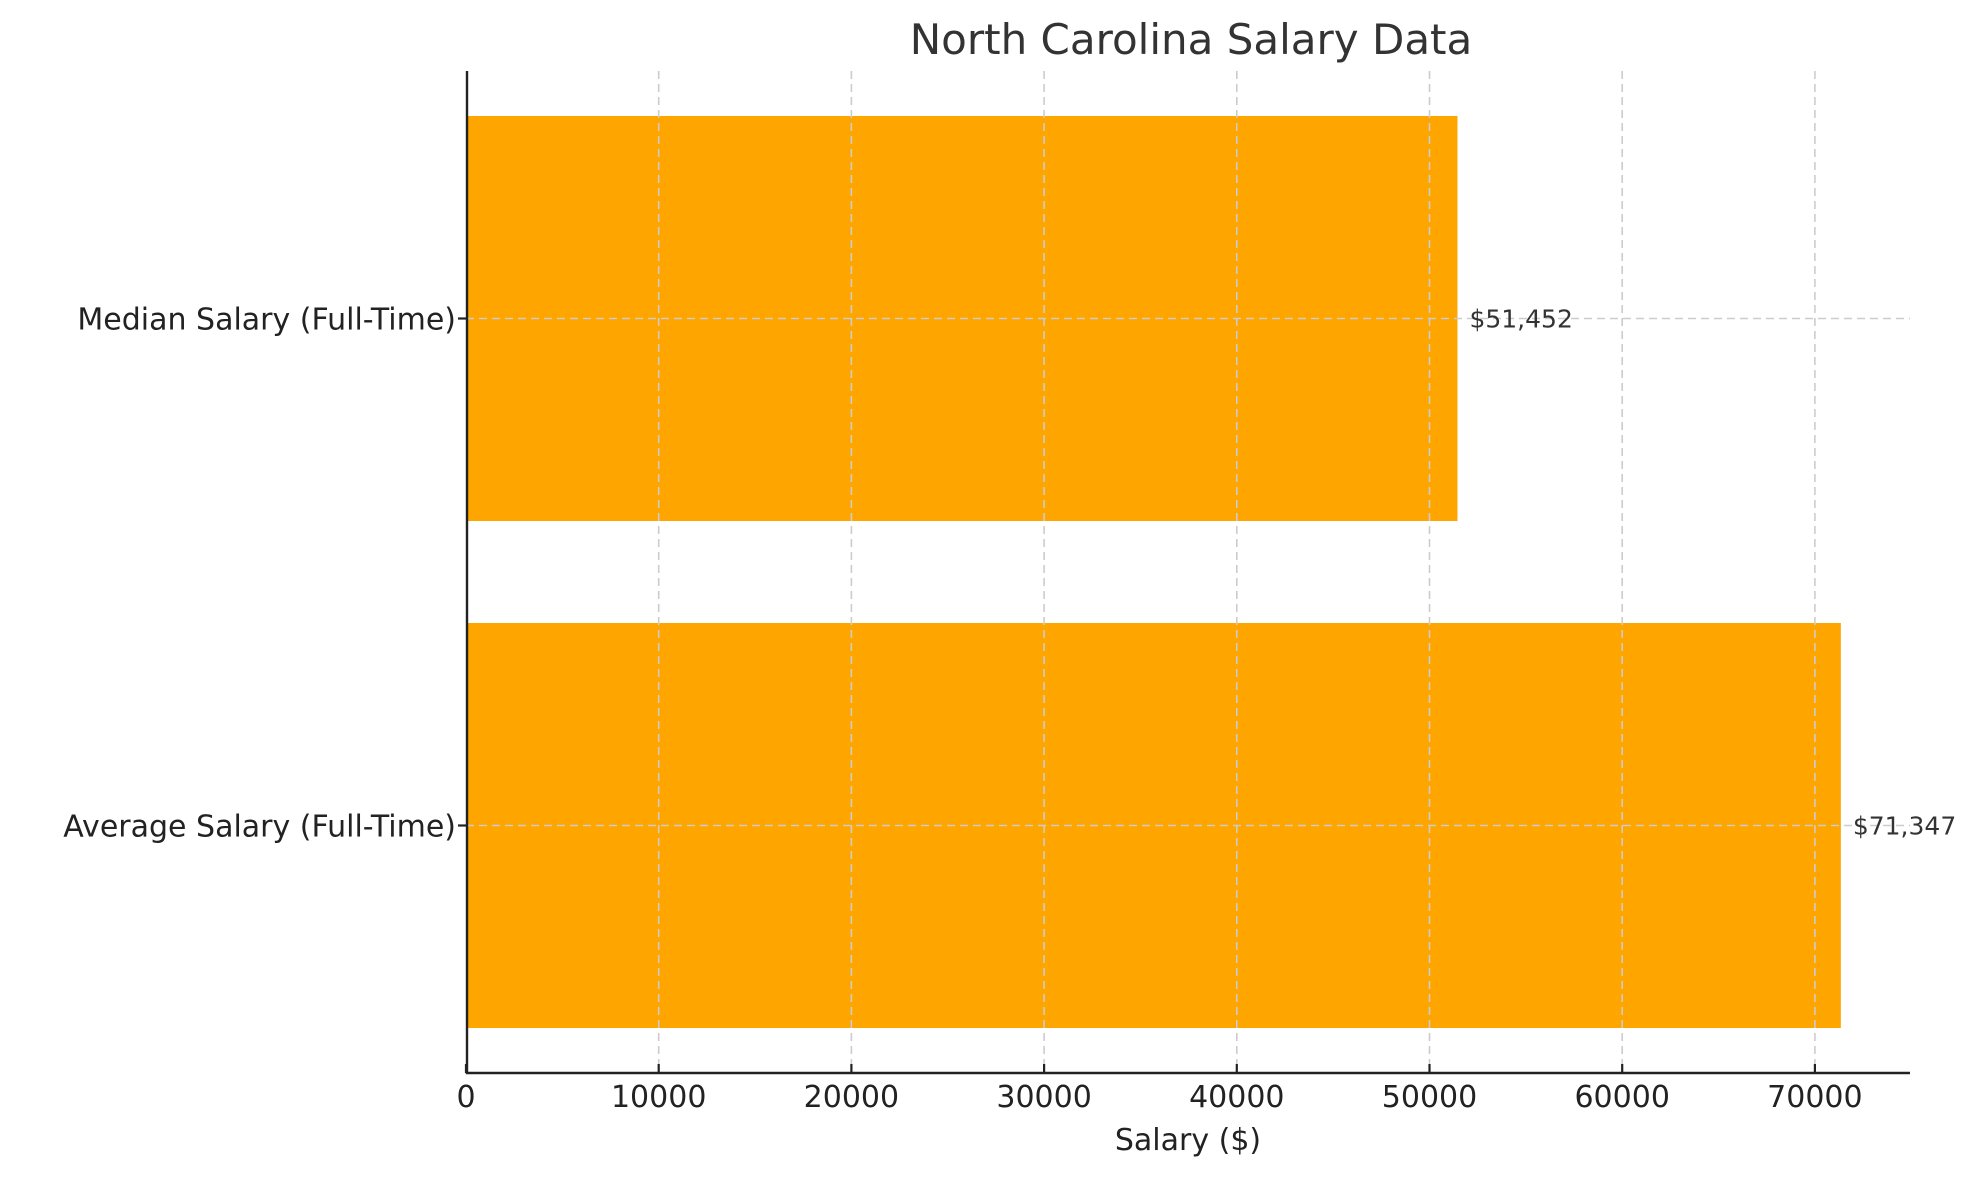 This screenshot has height=1180, width=1984. I want to click on x-tick-label: 70000, so click(1814, 1097).